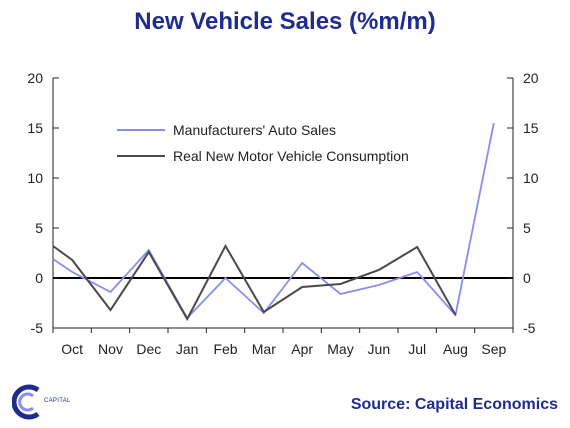 Image resolution: width=570 pixels, height=428 pixels. What do you see at coordinates (285, 21) in the screenshot?
I see `chart-title: New Vehicle Sales (%m/m)` at bounding box center [285, 21].